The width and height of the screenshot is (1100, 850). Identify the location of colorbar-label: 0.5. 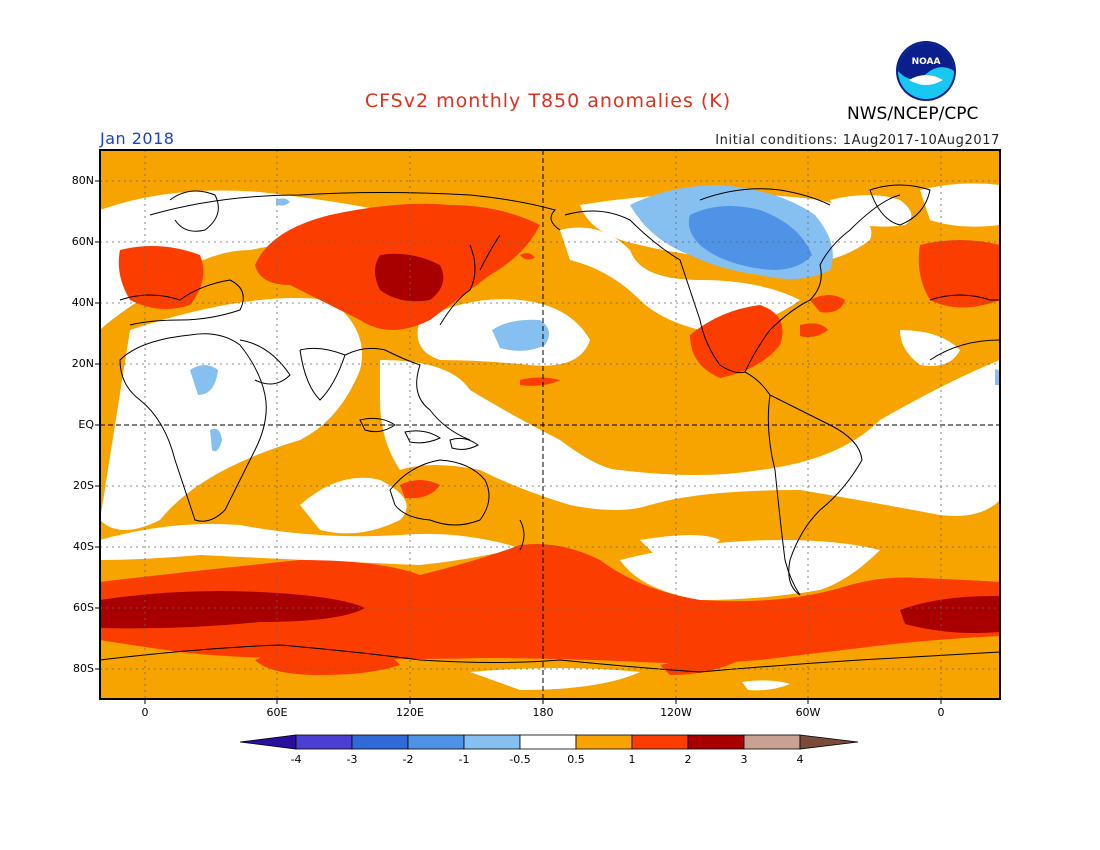
(576, 759).